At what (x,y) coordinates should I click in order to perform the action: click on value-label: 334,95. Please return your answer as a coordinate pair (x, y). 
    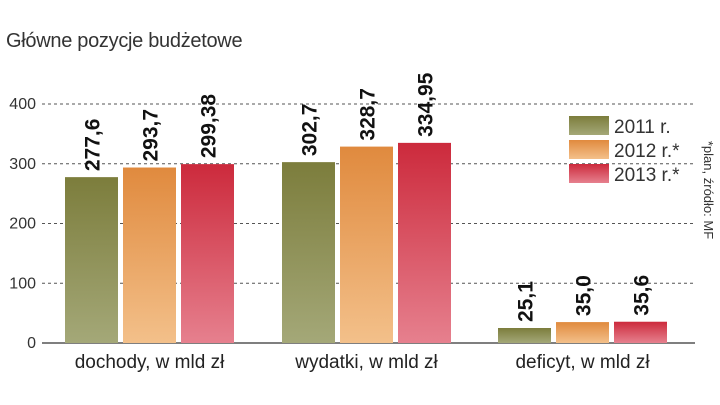
    Looking at the image, I should click on (426, 104).